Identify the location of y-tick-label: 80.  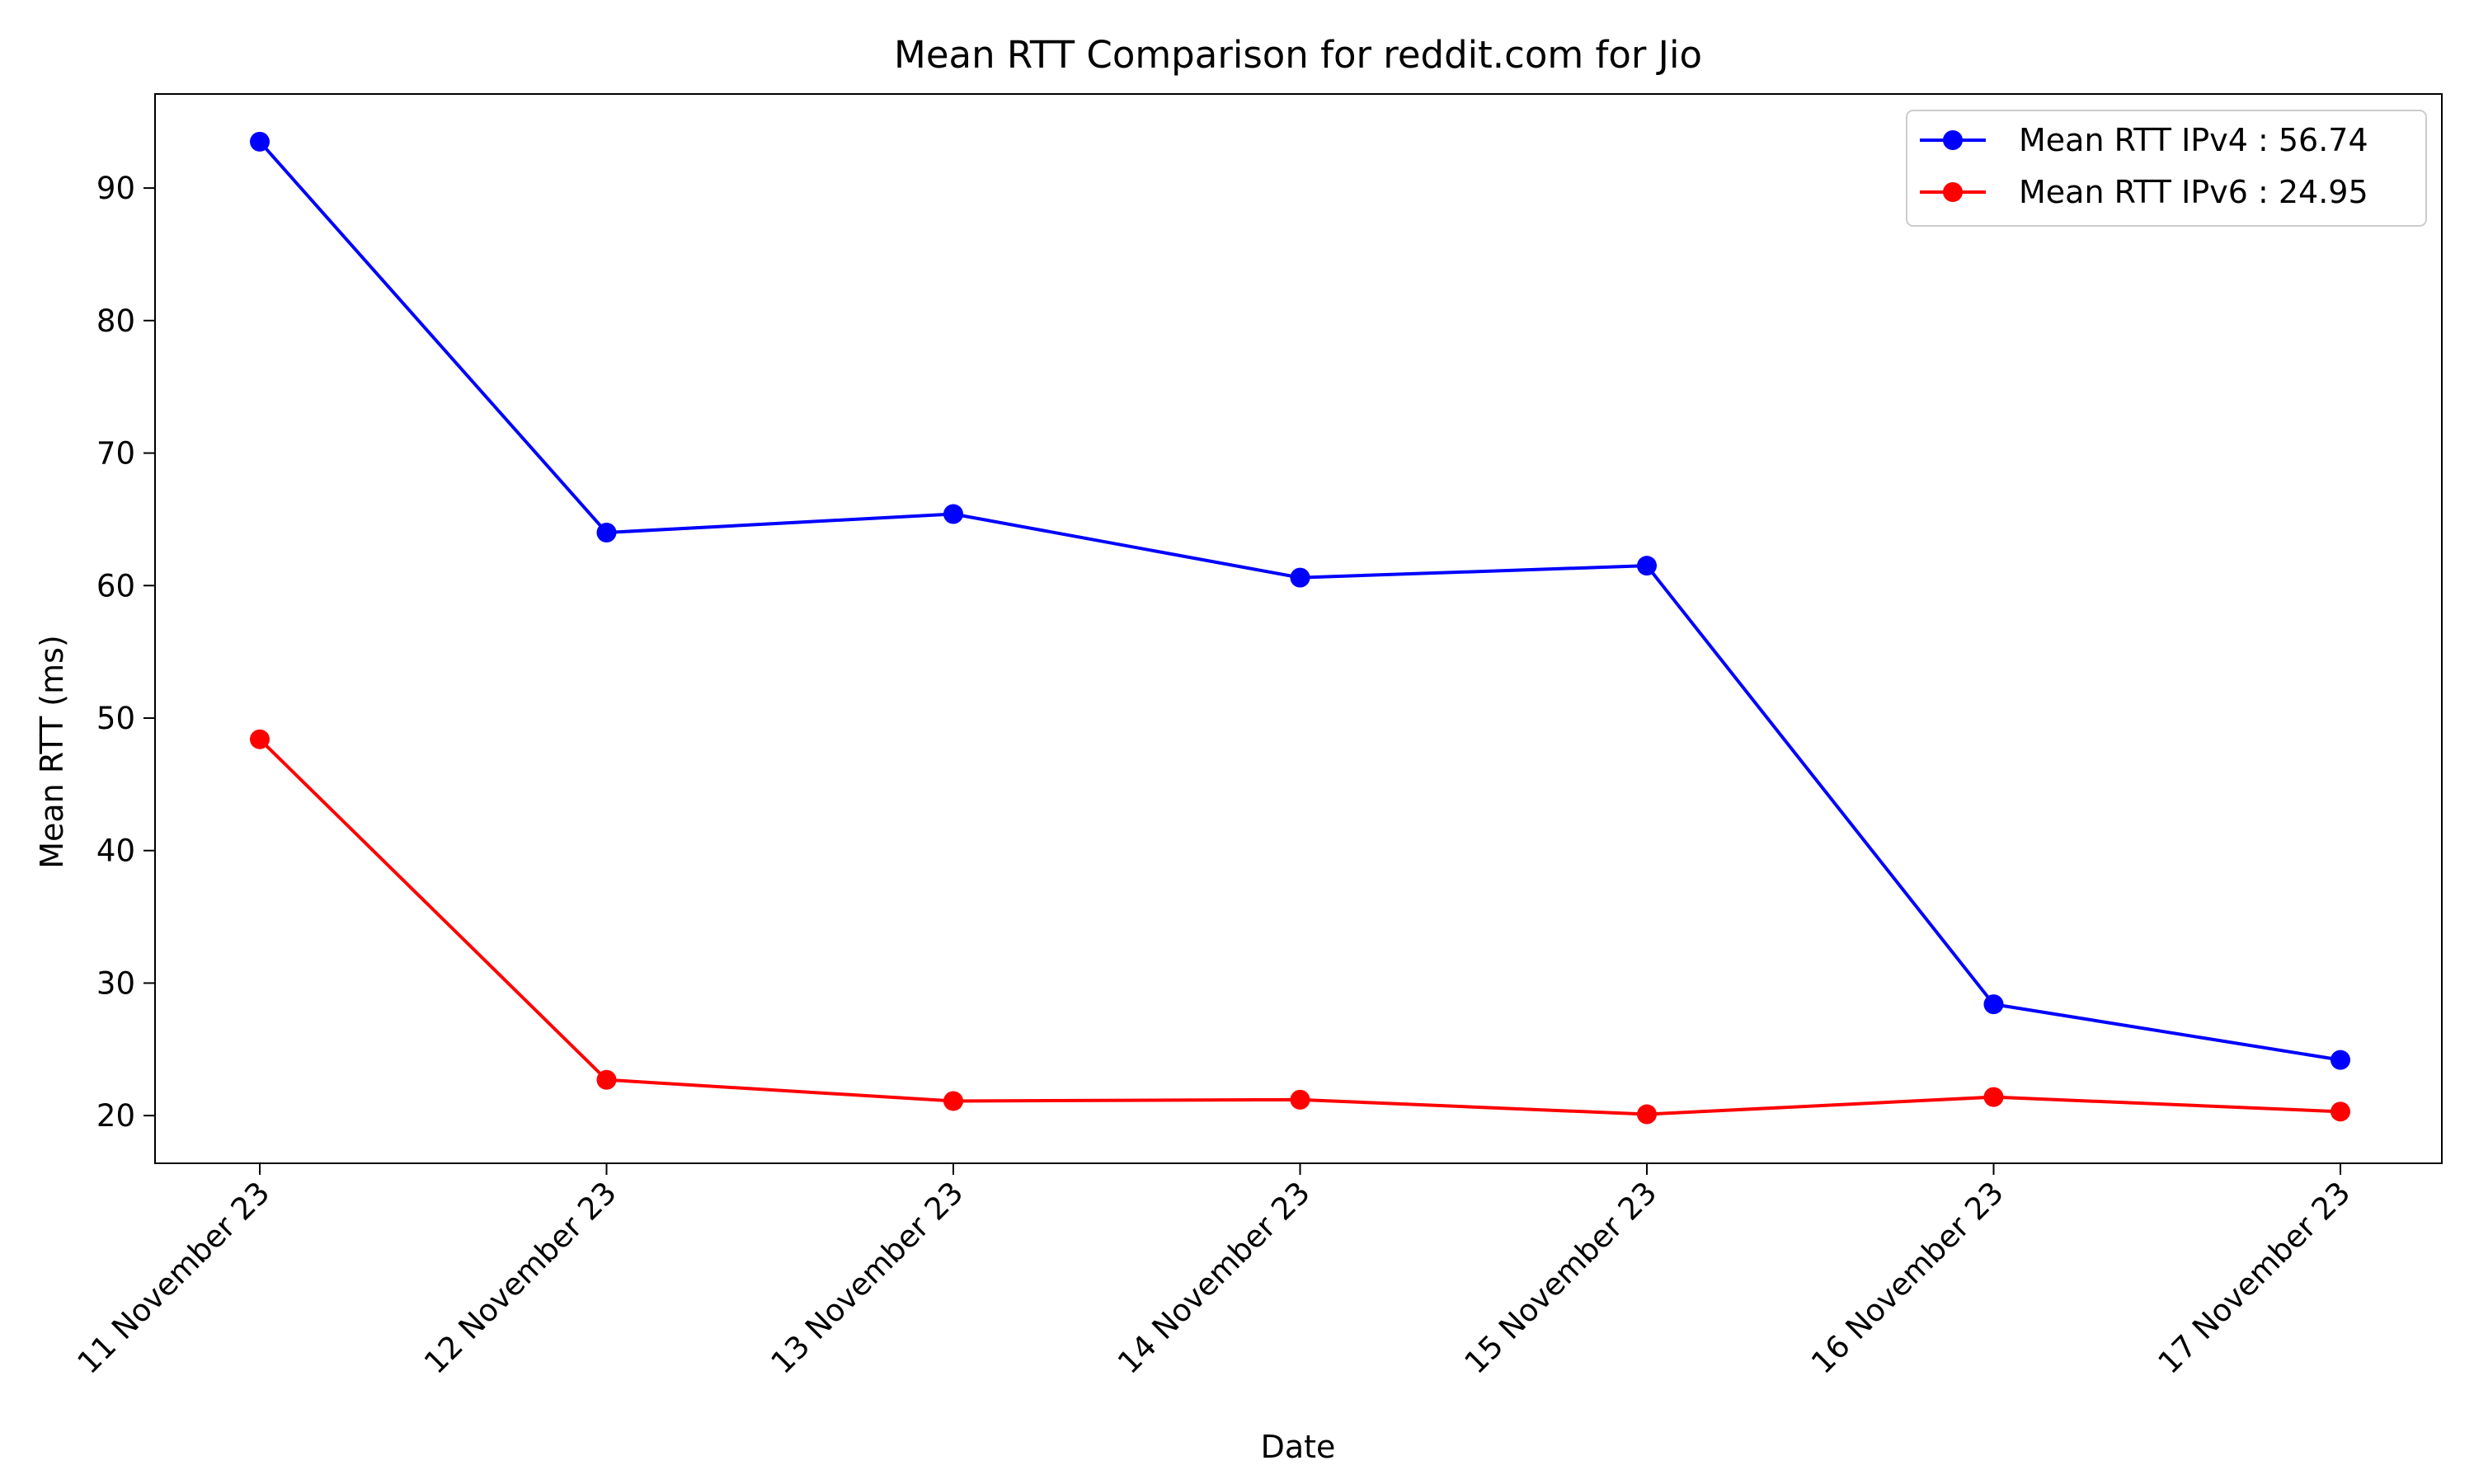
(115, 321).